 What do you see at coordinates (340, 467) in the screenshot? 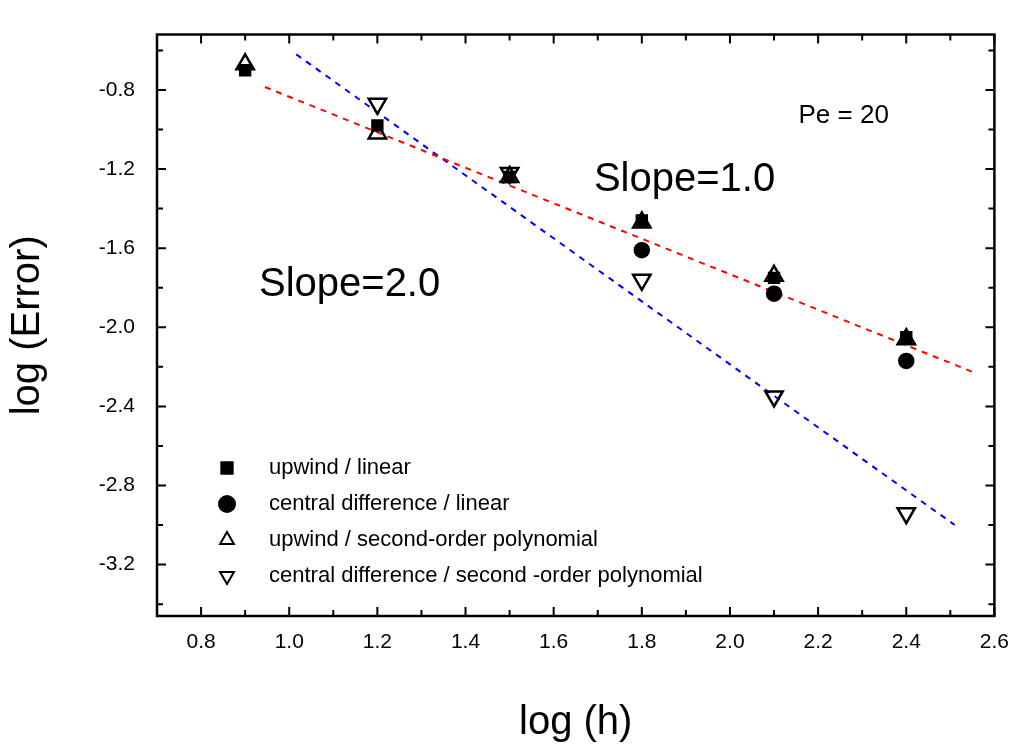
I see `legend-label: upwind / linear` at bounding box center [340, 467].